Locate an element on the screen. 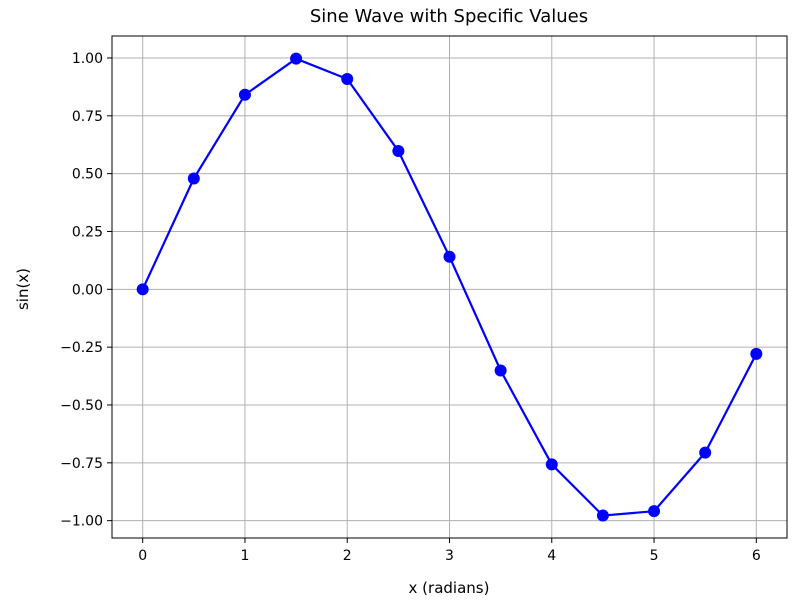 The image size is (800, 600). x-tick-label: 4 is located at coordinates (551, 556).